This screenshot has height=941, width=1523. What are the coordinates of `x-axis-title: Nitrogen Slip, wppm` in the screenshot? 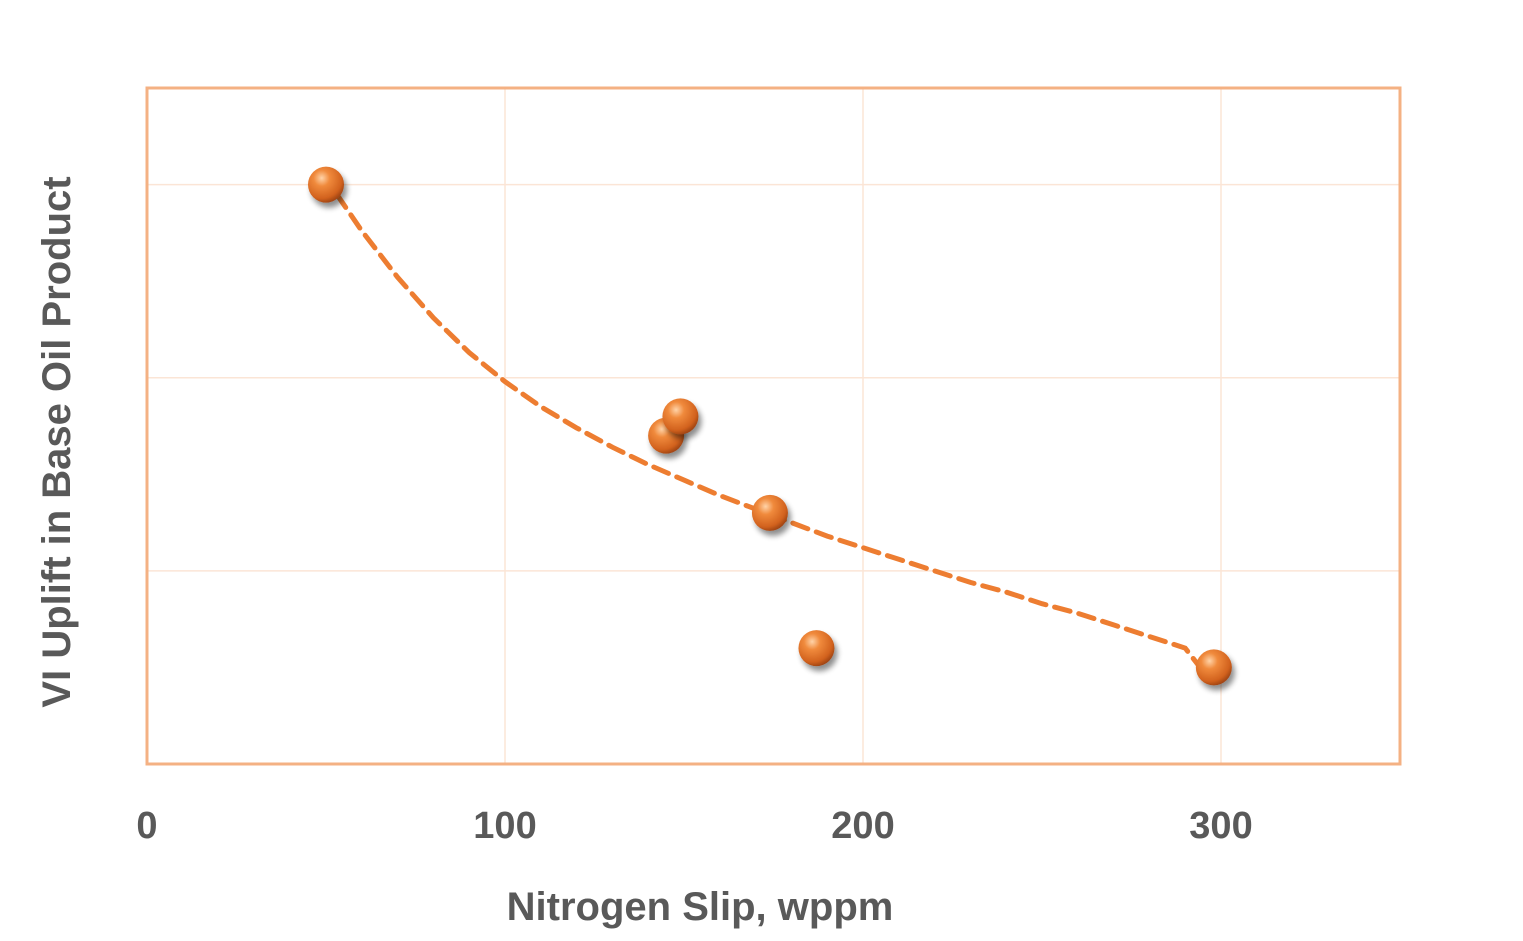 It's located at (700, 907).